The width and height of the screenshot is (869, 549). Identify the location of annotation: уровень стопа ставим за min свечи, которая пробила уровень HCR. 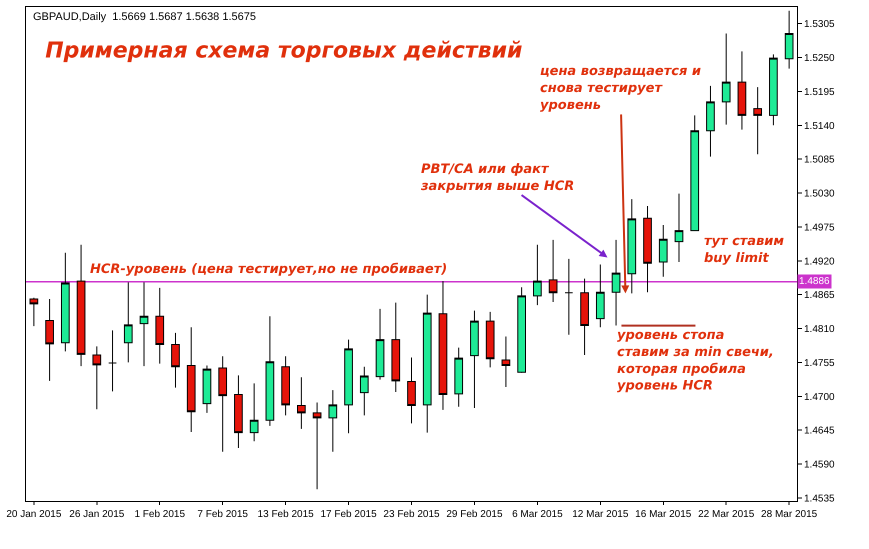
(695, 361).